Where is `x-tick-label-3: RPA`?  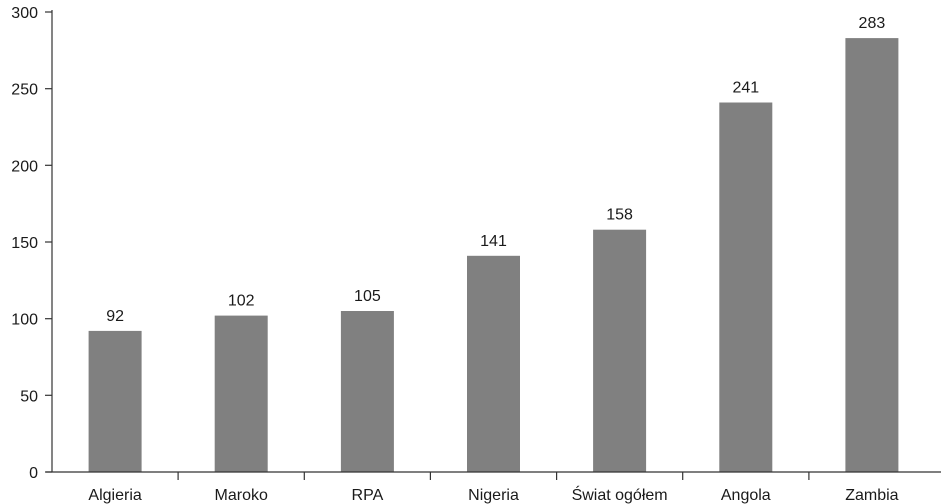 x-tick-label-3: RPA is located at coordinates (368, 495).